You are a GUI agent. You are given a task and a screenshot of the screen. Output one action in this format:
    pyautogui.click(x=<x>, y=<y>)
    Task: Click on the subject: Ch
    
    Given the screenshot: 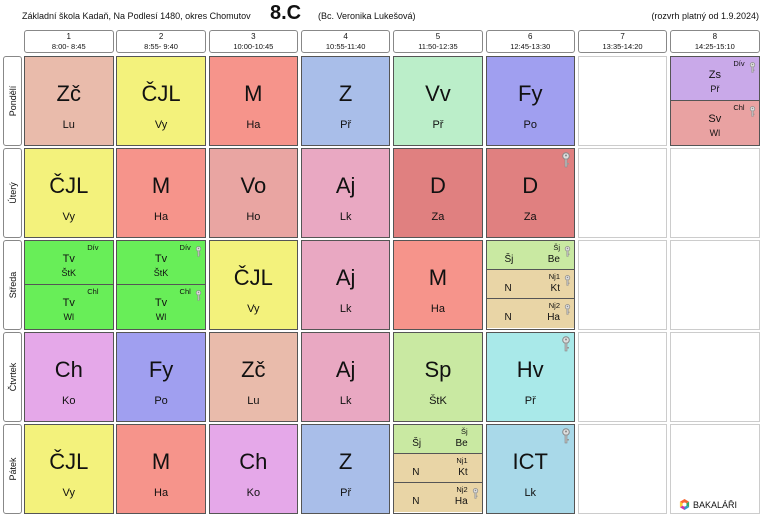 What is the action you would take?
    pyautogui.click(x=68, y=369)
    